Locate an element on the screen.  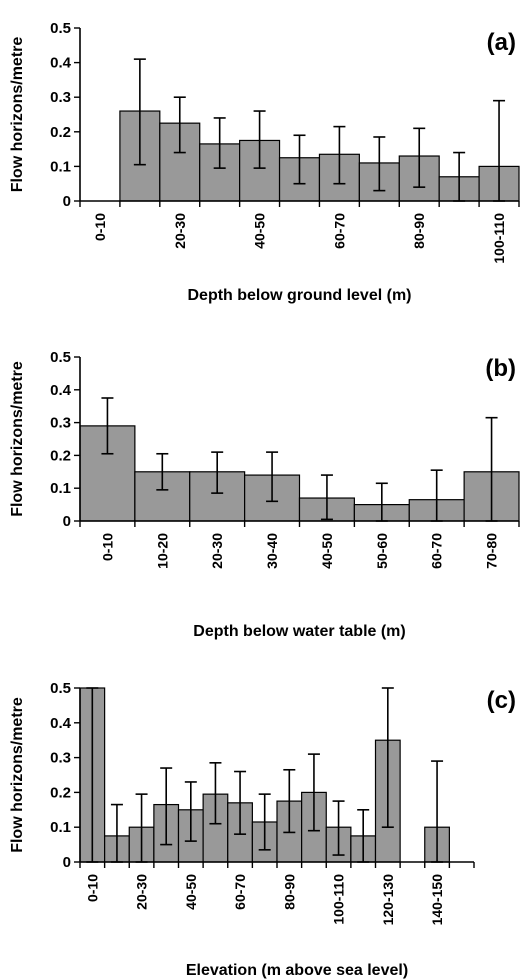
x-tick-label: 50-60 is located at coordinates (382, 551).